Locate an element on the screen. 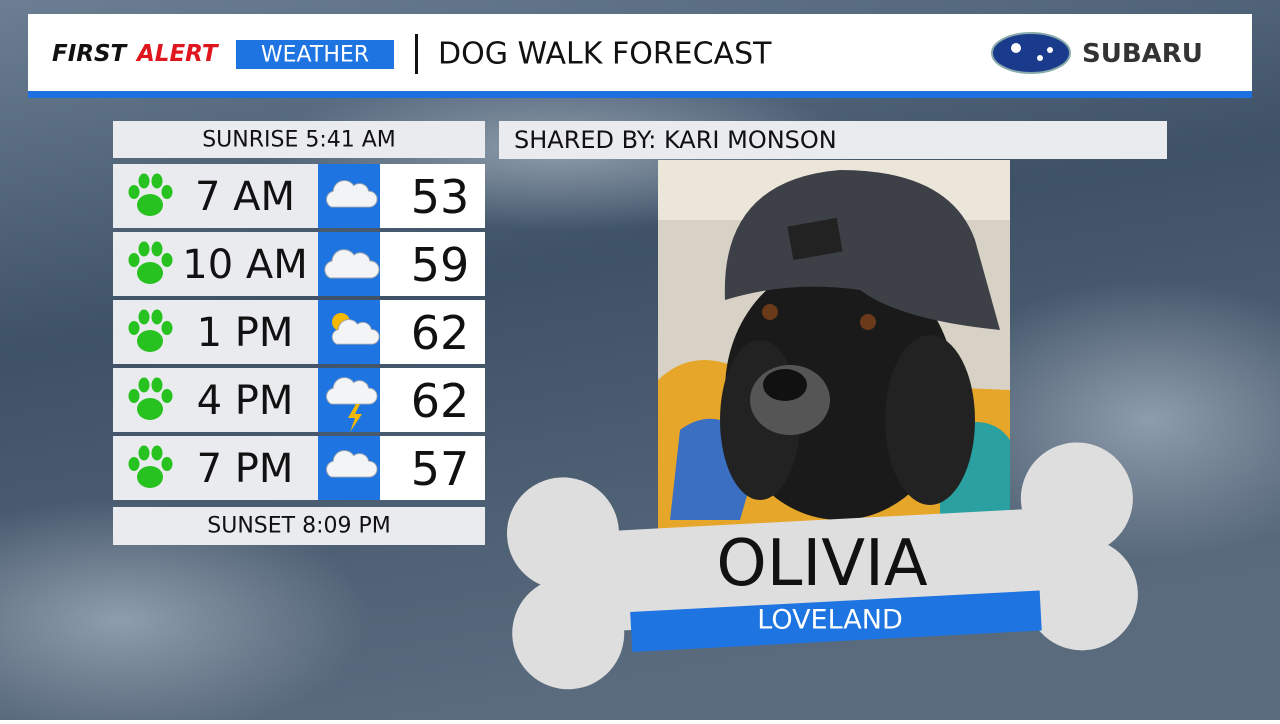 Image resolution: width=1280 pixels, height=724 pixels. header-title: DOG WALK FORECAST is located at coordinates (605, 54).